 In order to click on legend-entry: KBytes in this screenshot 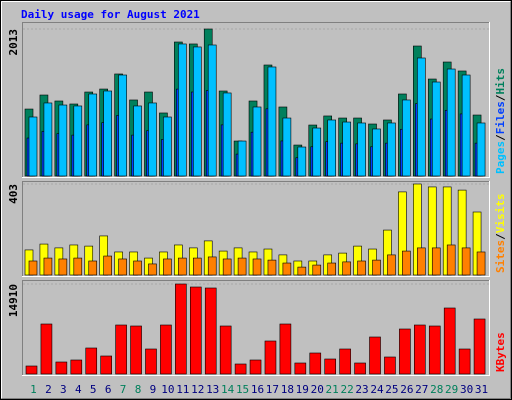, I will do `click(500, 352)`.